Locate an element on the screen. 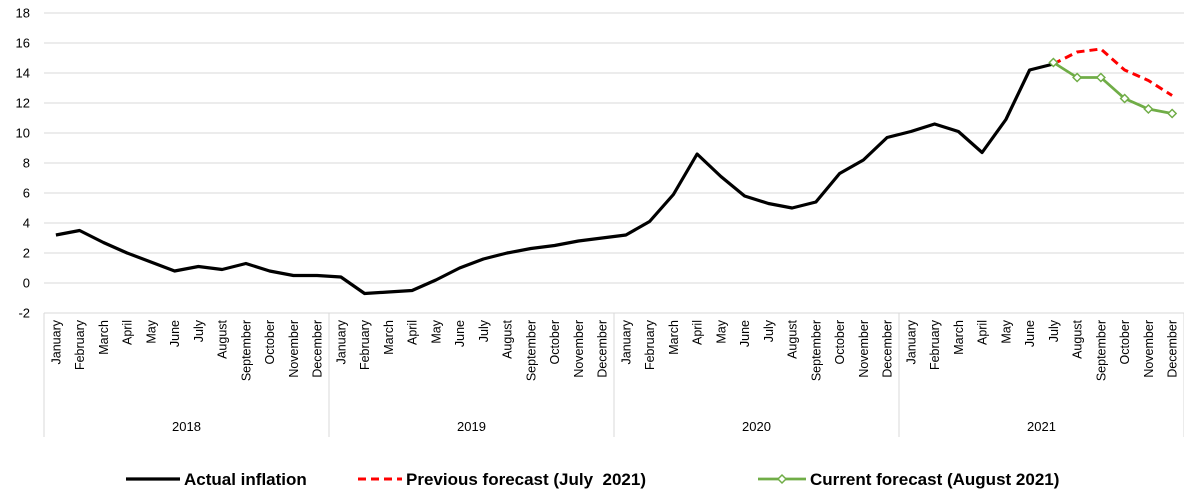  y-tick-label: 16 is located at coordinates (23, 43).